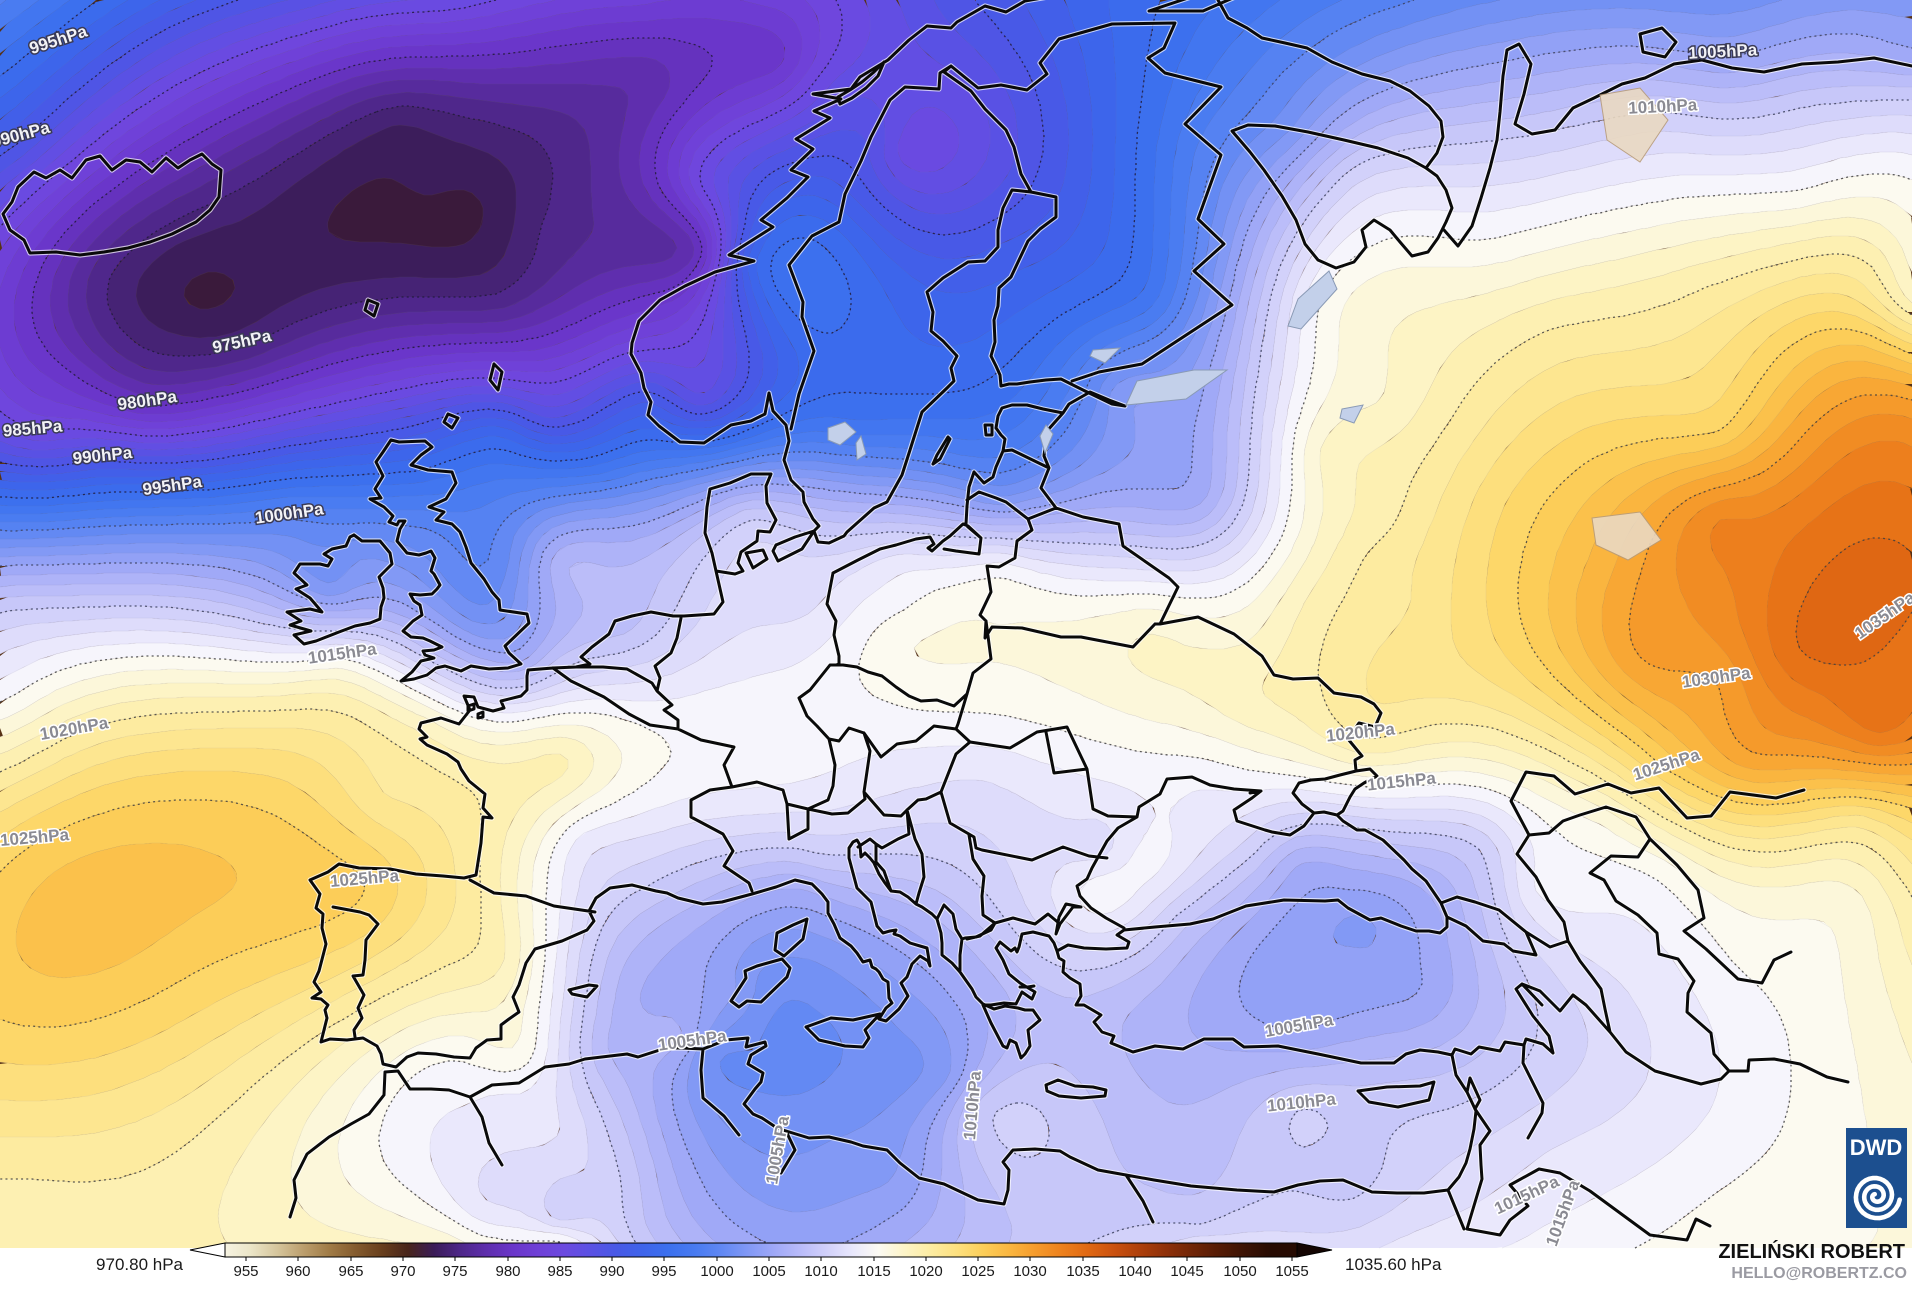  What do you see at coordinates (1811, 1251) in the screenshot?
I see `svg-text: ZIELIŃSKI ROBERT` at bounding box center [1811, 1251].